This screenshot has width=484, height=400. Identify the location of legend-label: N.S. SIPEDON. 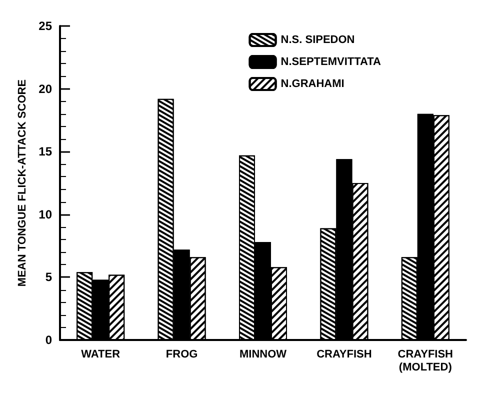
(317, 40).